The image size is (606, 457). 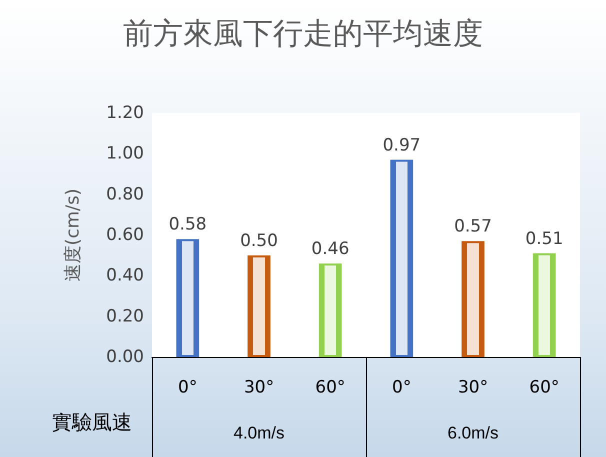 I want to click on data-label: 0.51, so click(x=544, y=238).